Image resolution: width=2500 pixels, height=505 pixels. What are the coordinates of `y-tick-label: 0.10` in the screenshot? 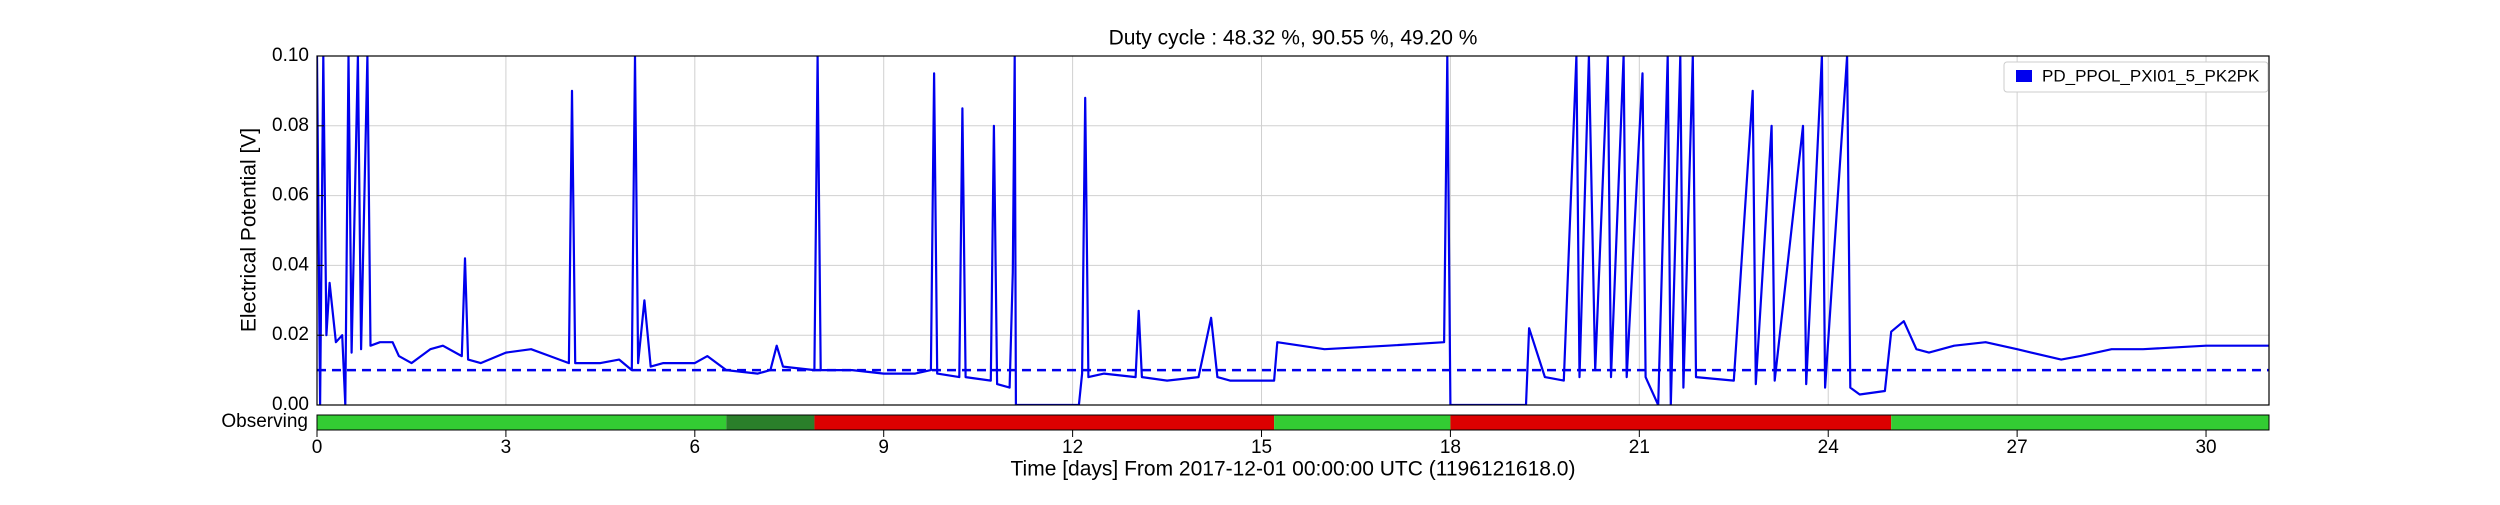 It's located at (290, 55).